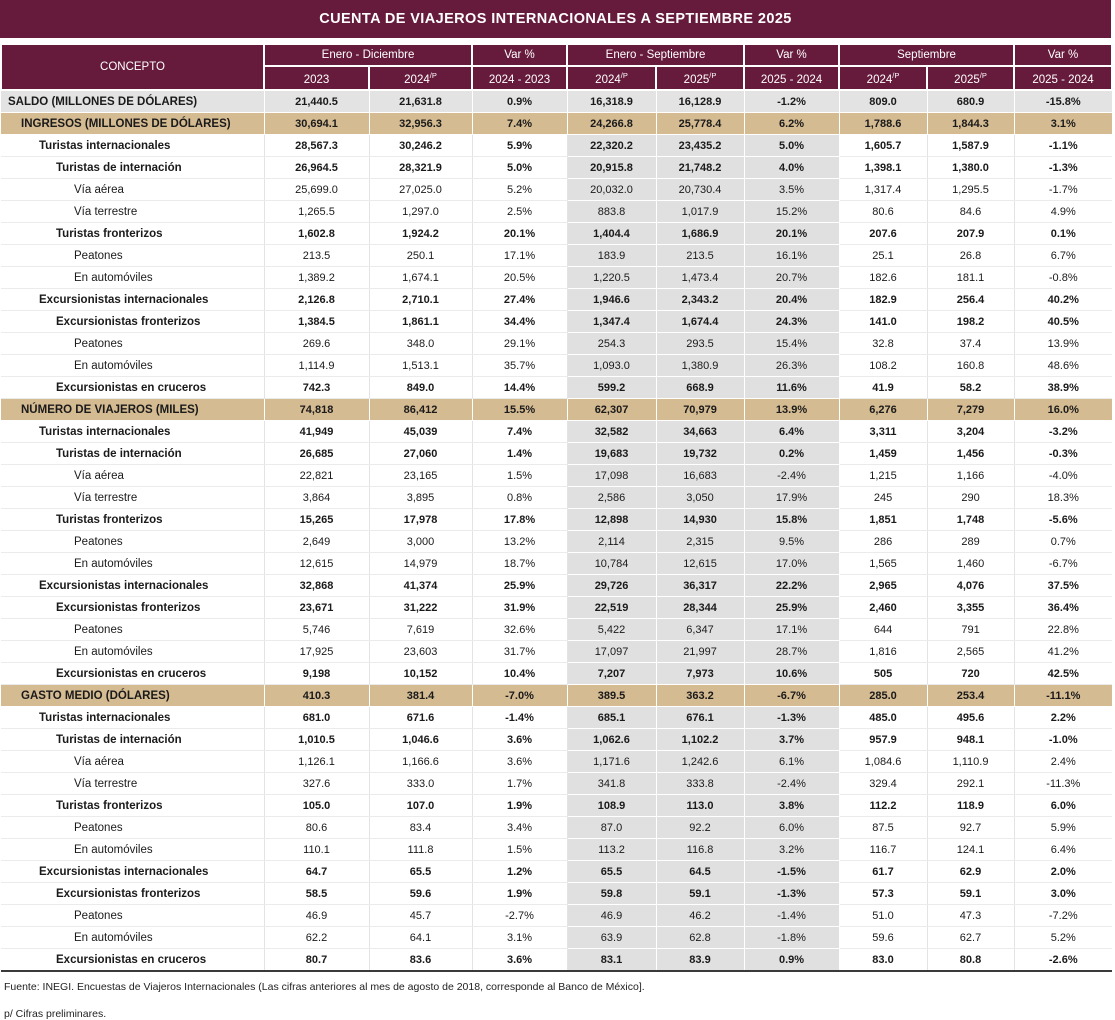  Describe the element at coordinates (317, 827) in the screenshot. I see `value-cell: 80.6` at that location.